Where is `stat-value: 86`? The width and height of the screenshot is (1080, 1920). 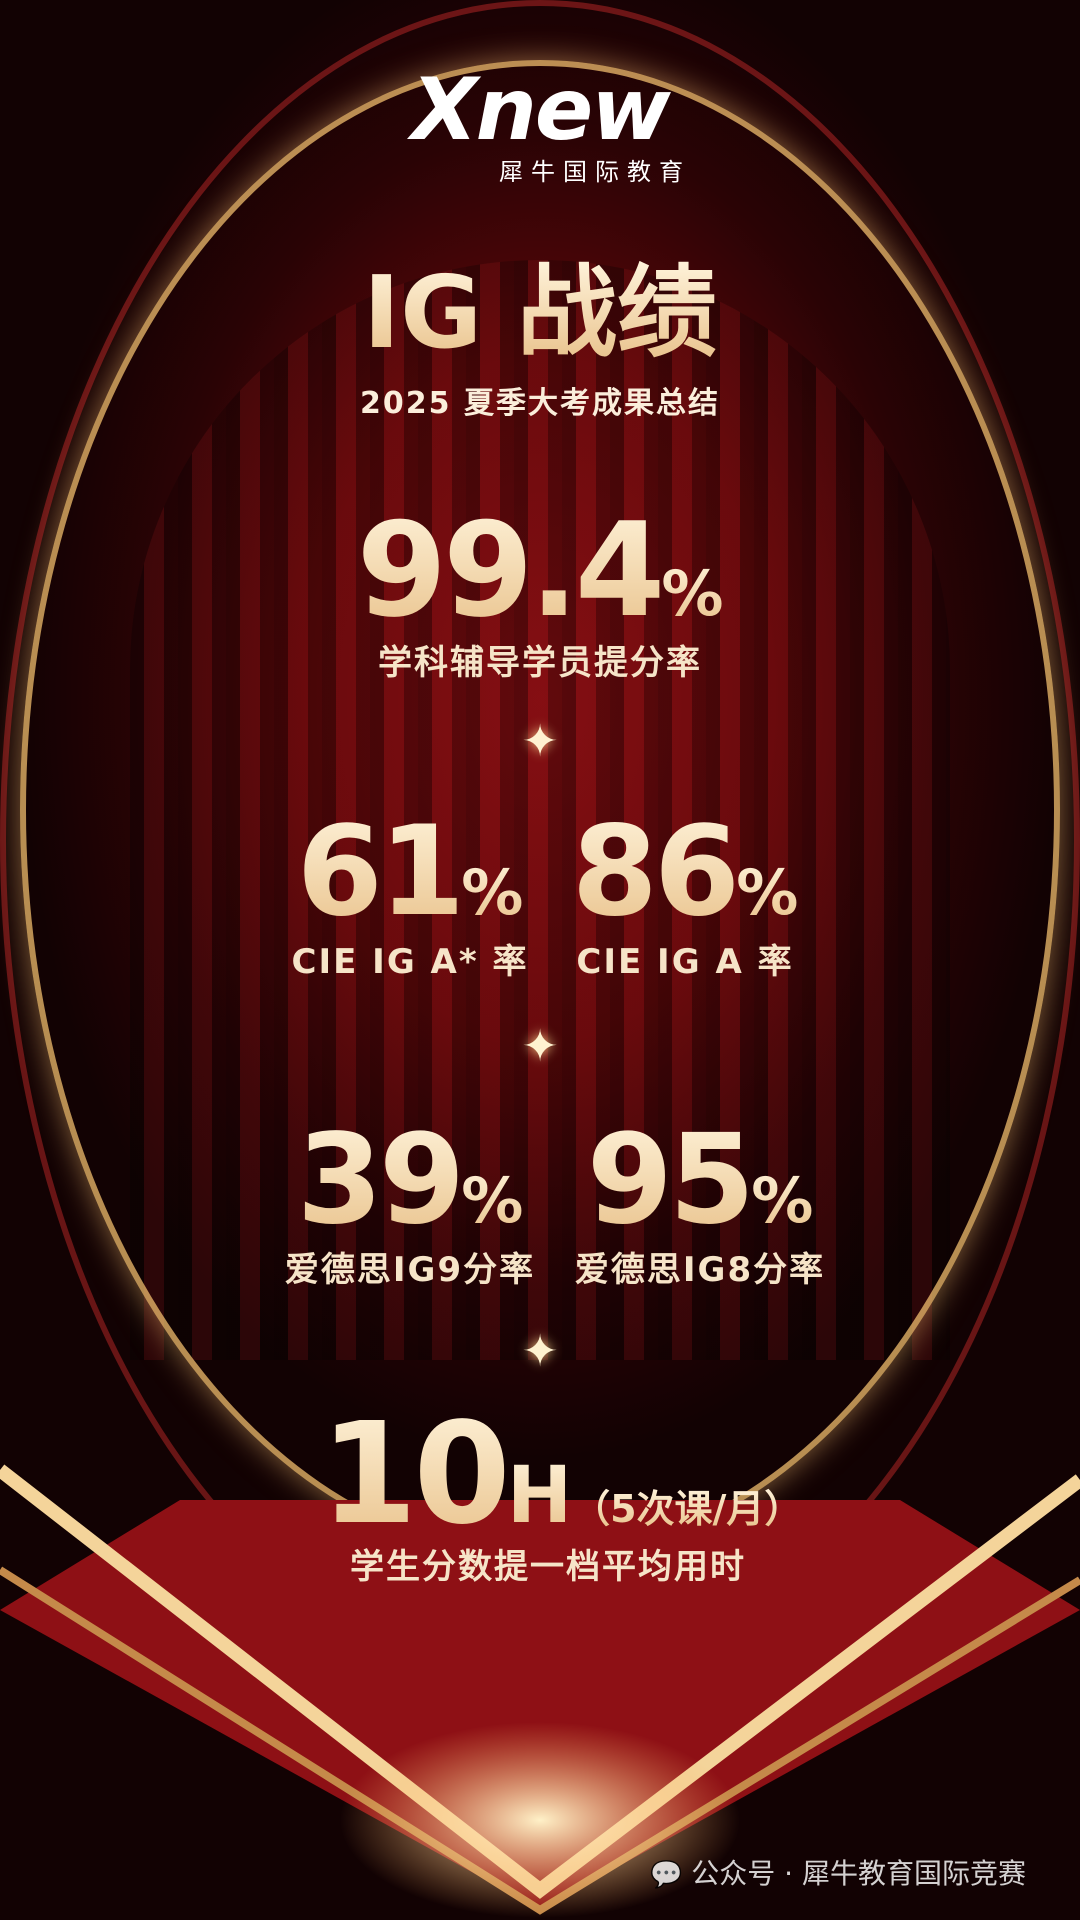 stat-value: 86 is located at coordinates (656, 872).